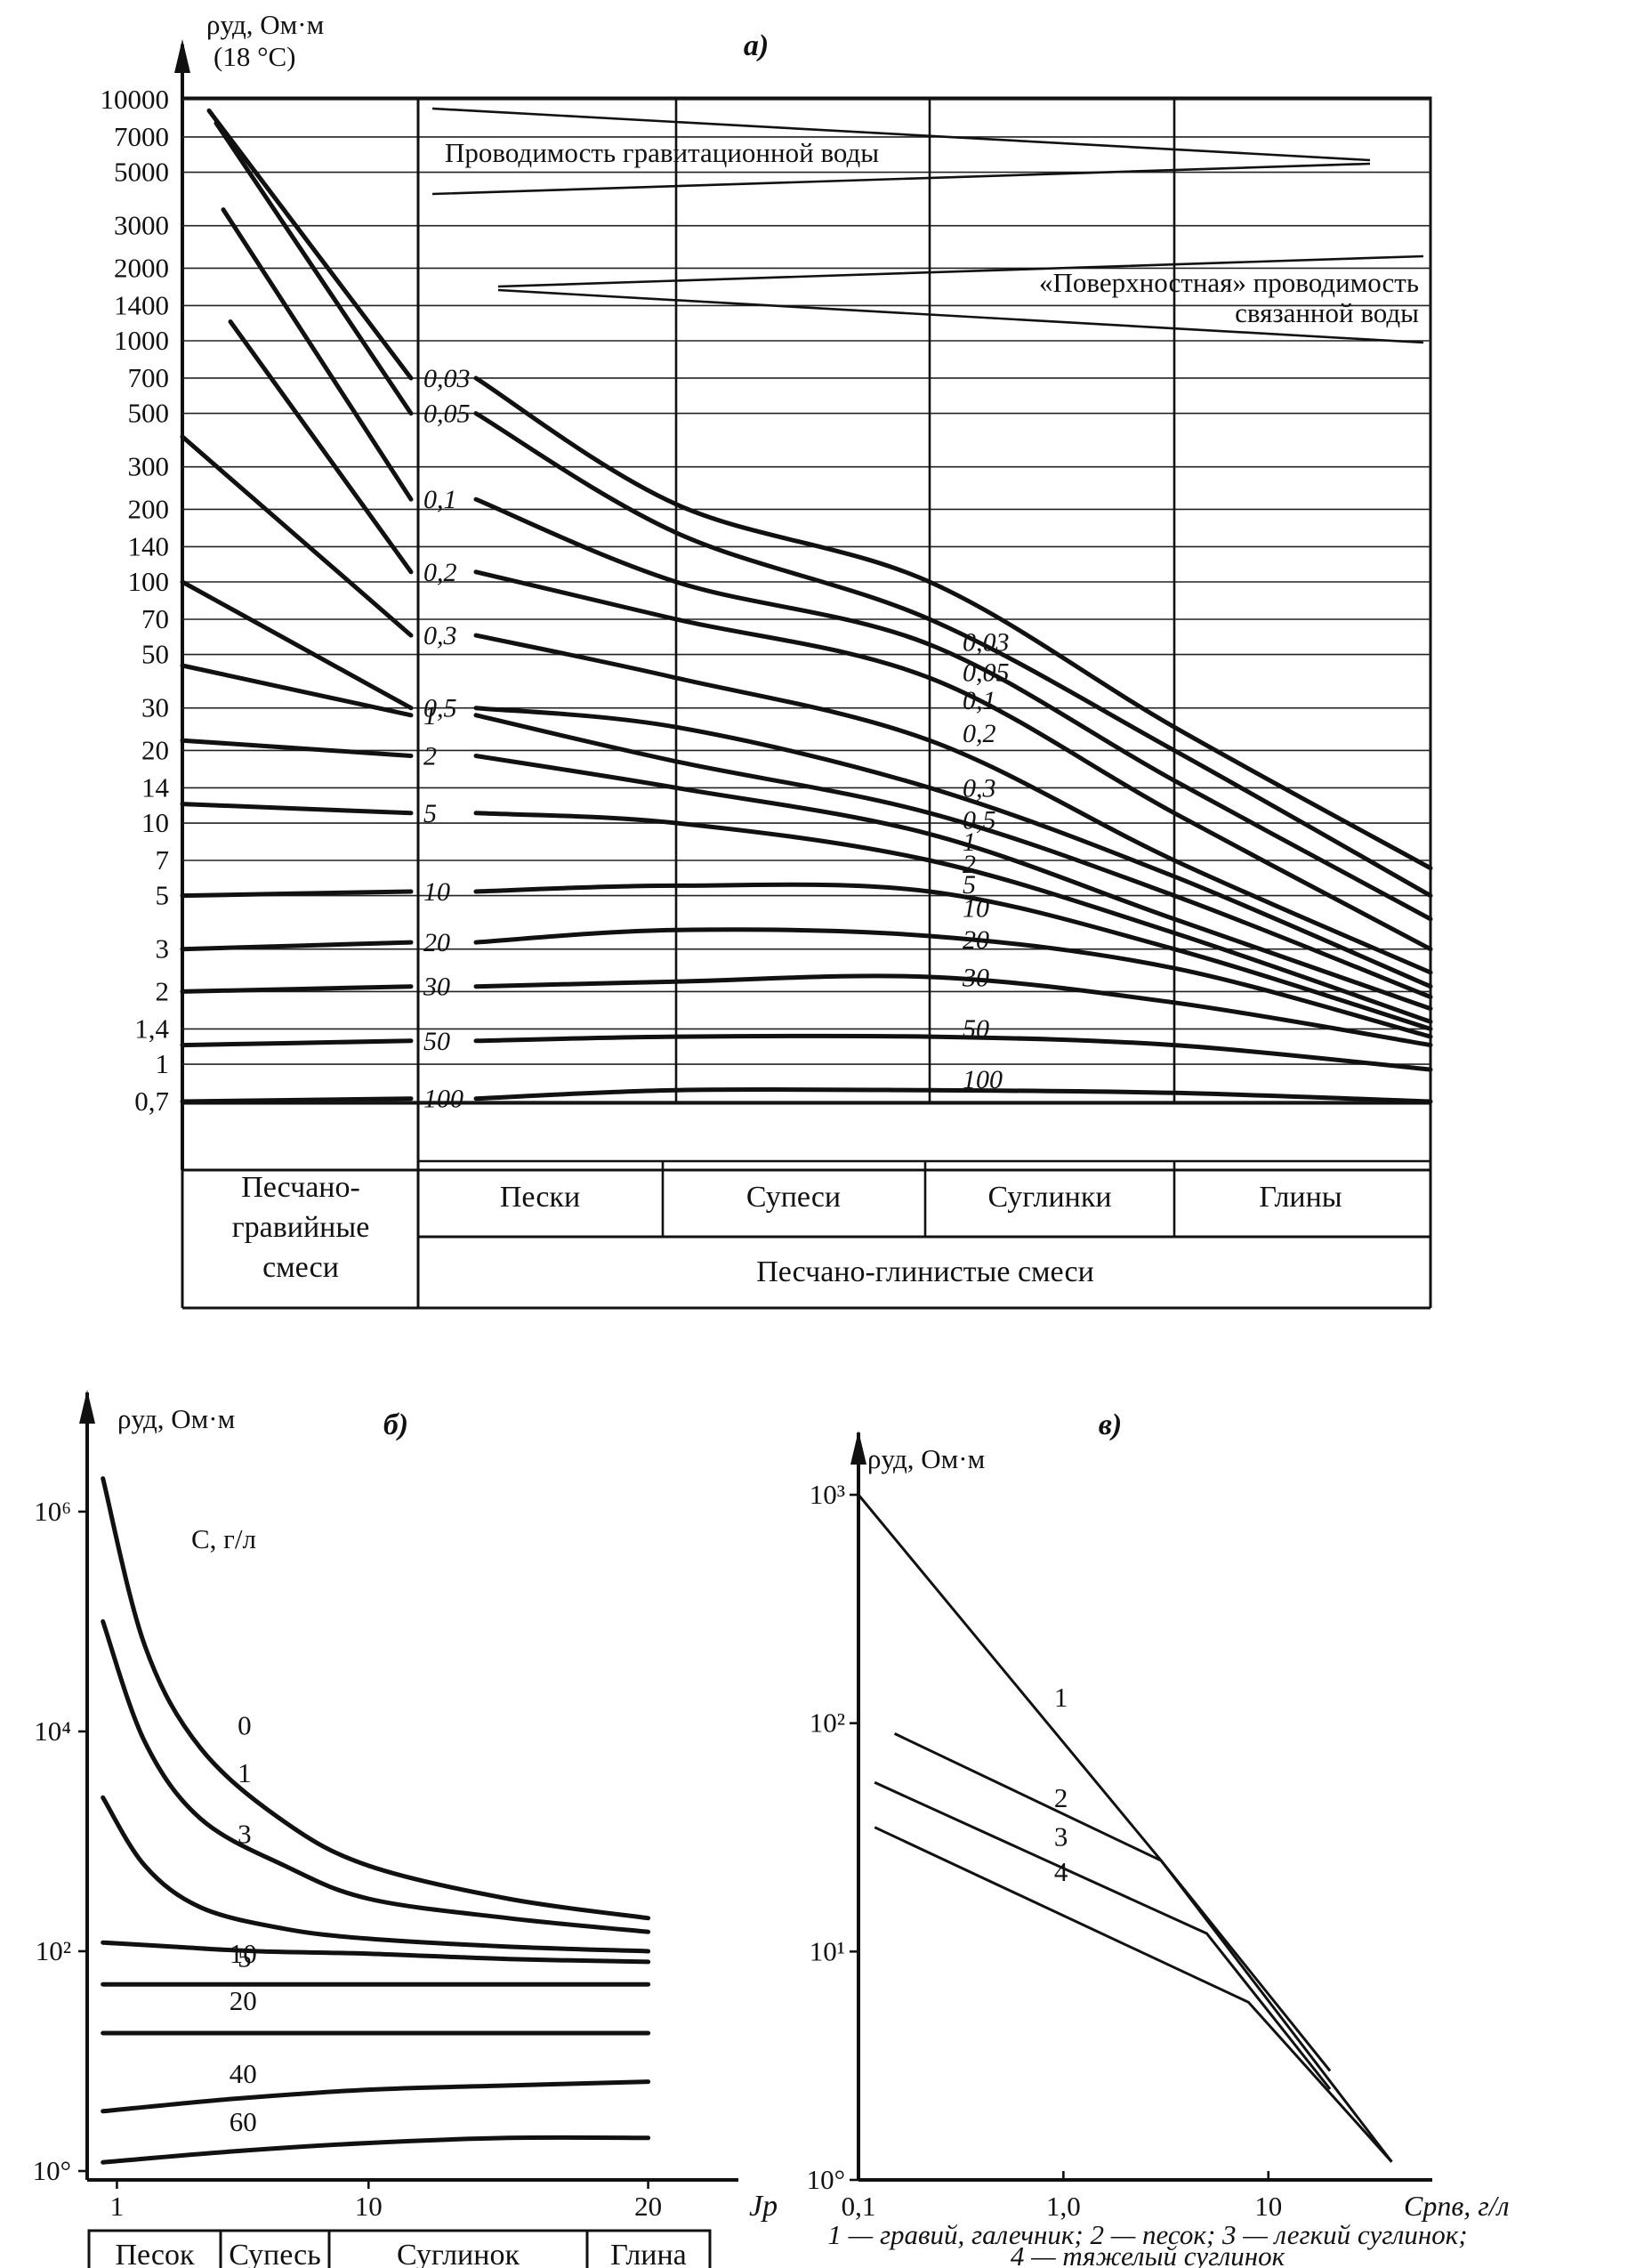 The image size is (1644, 2268). I want to click on chart-a-ytick-label: 3, so click(163, 949).